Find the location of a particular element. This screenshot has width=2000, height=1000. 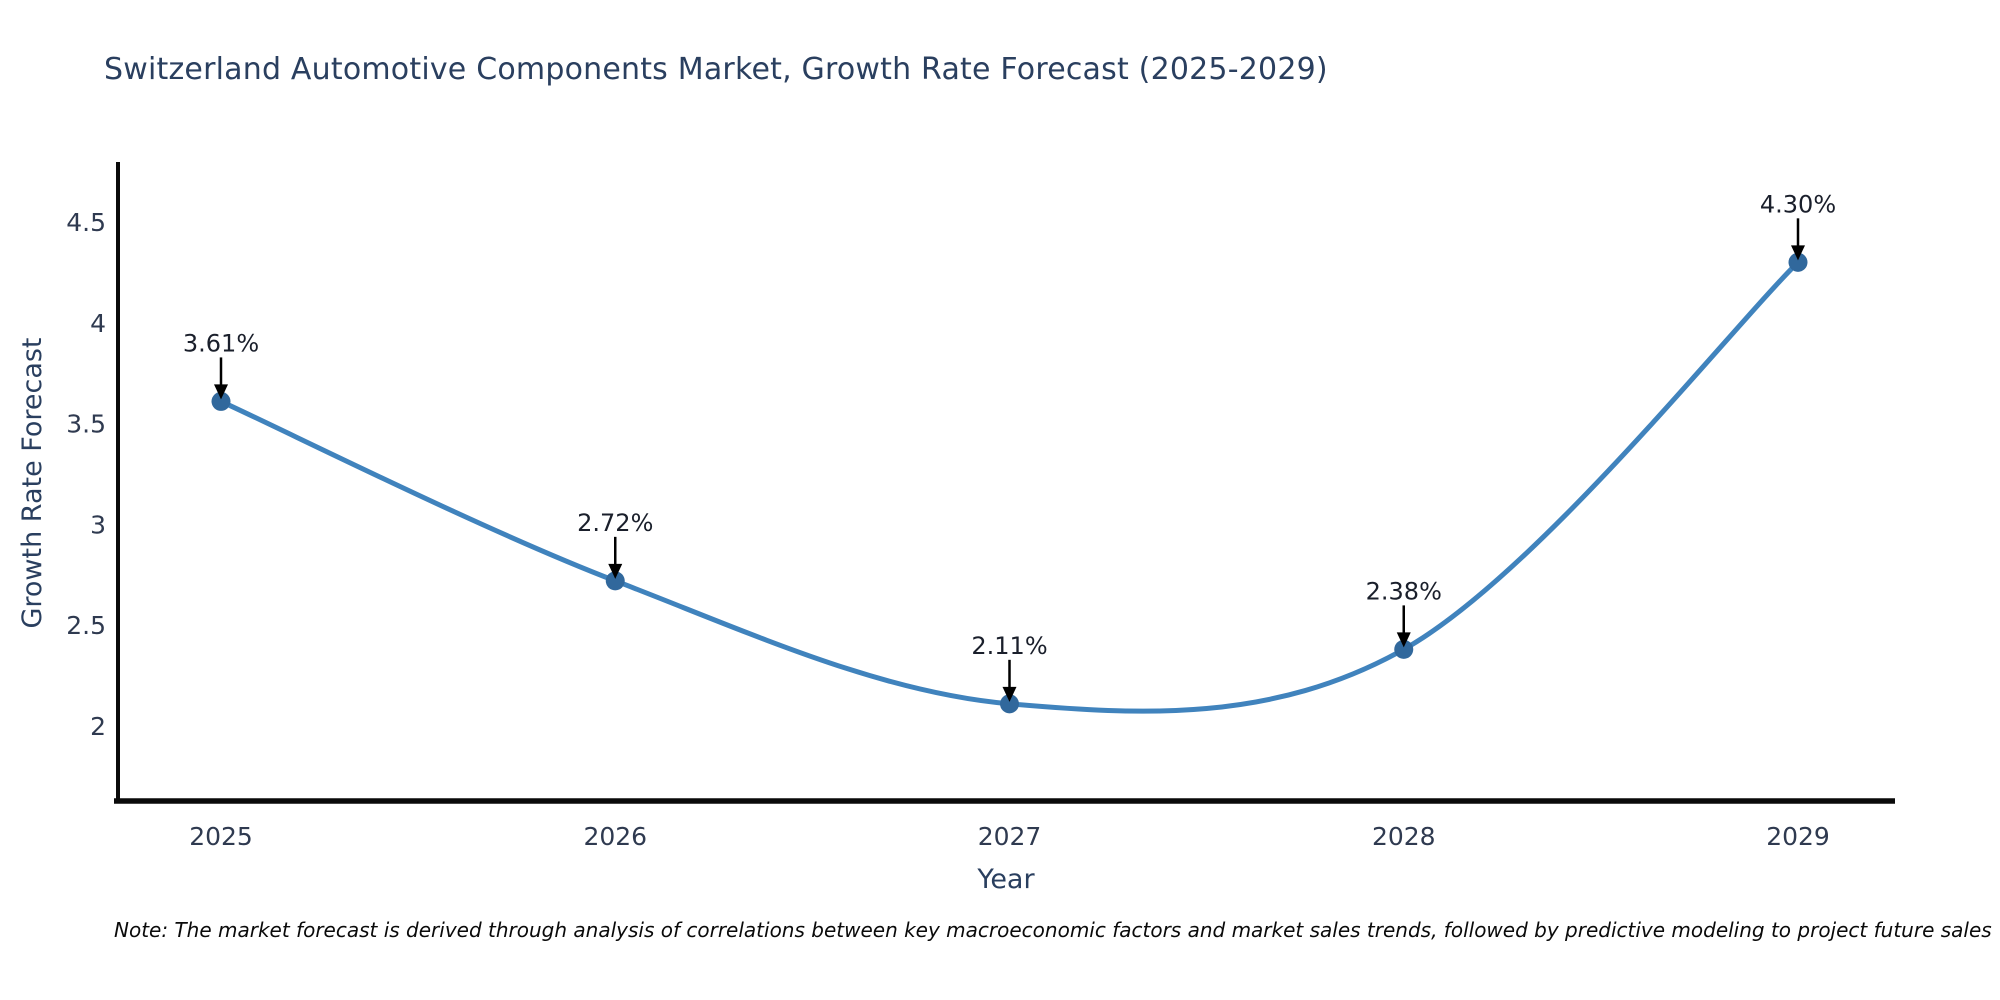

x-tick-label: 2025 is located at coordinates (221, 836).